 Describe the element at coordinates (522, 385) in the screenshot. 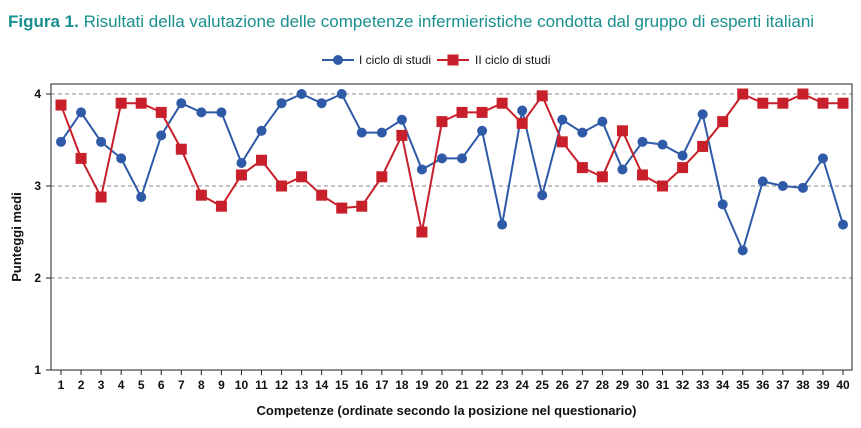

I see `x-tick-label: 24` at that location.